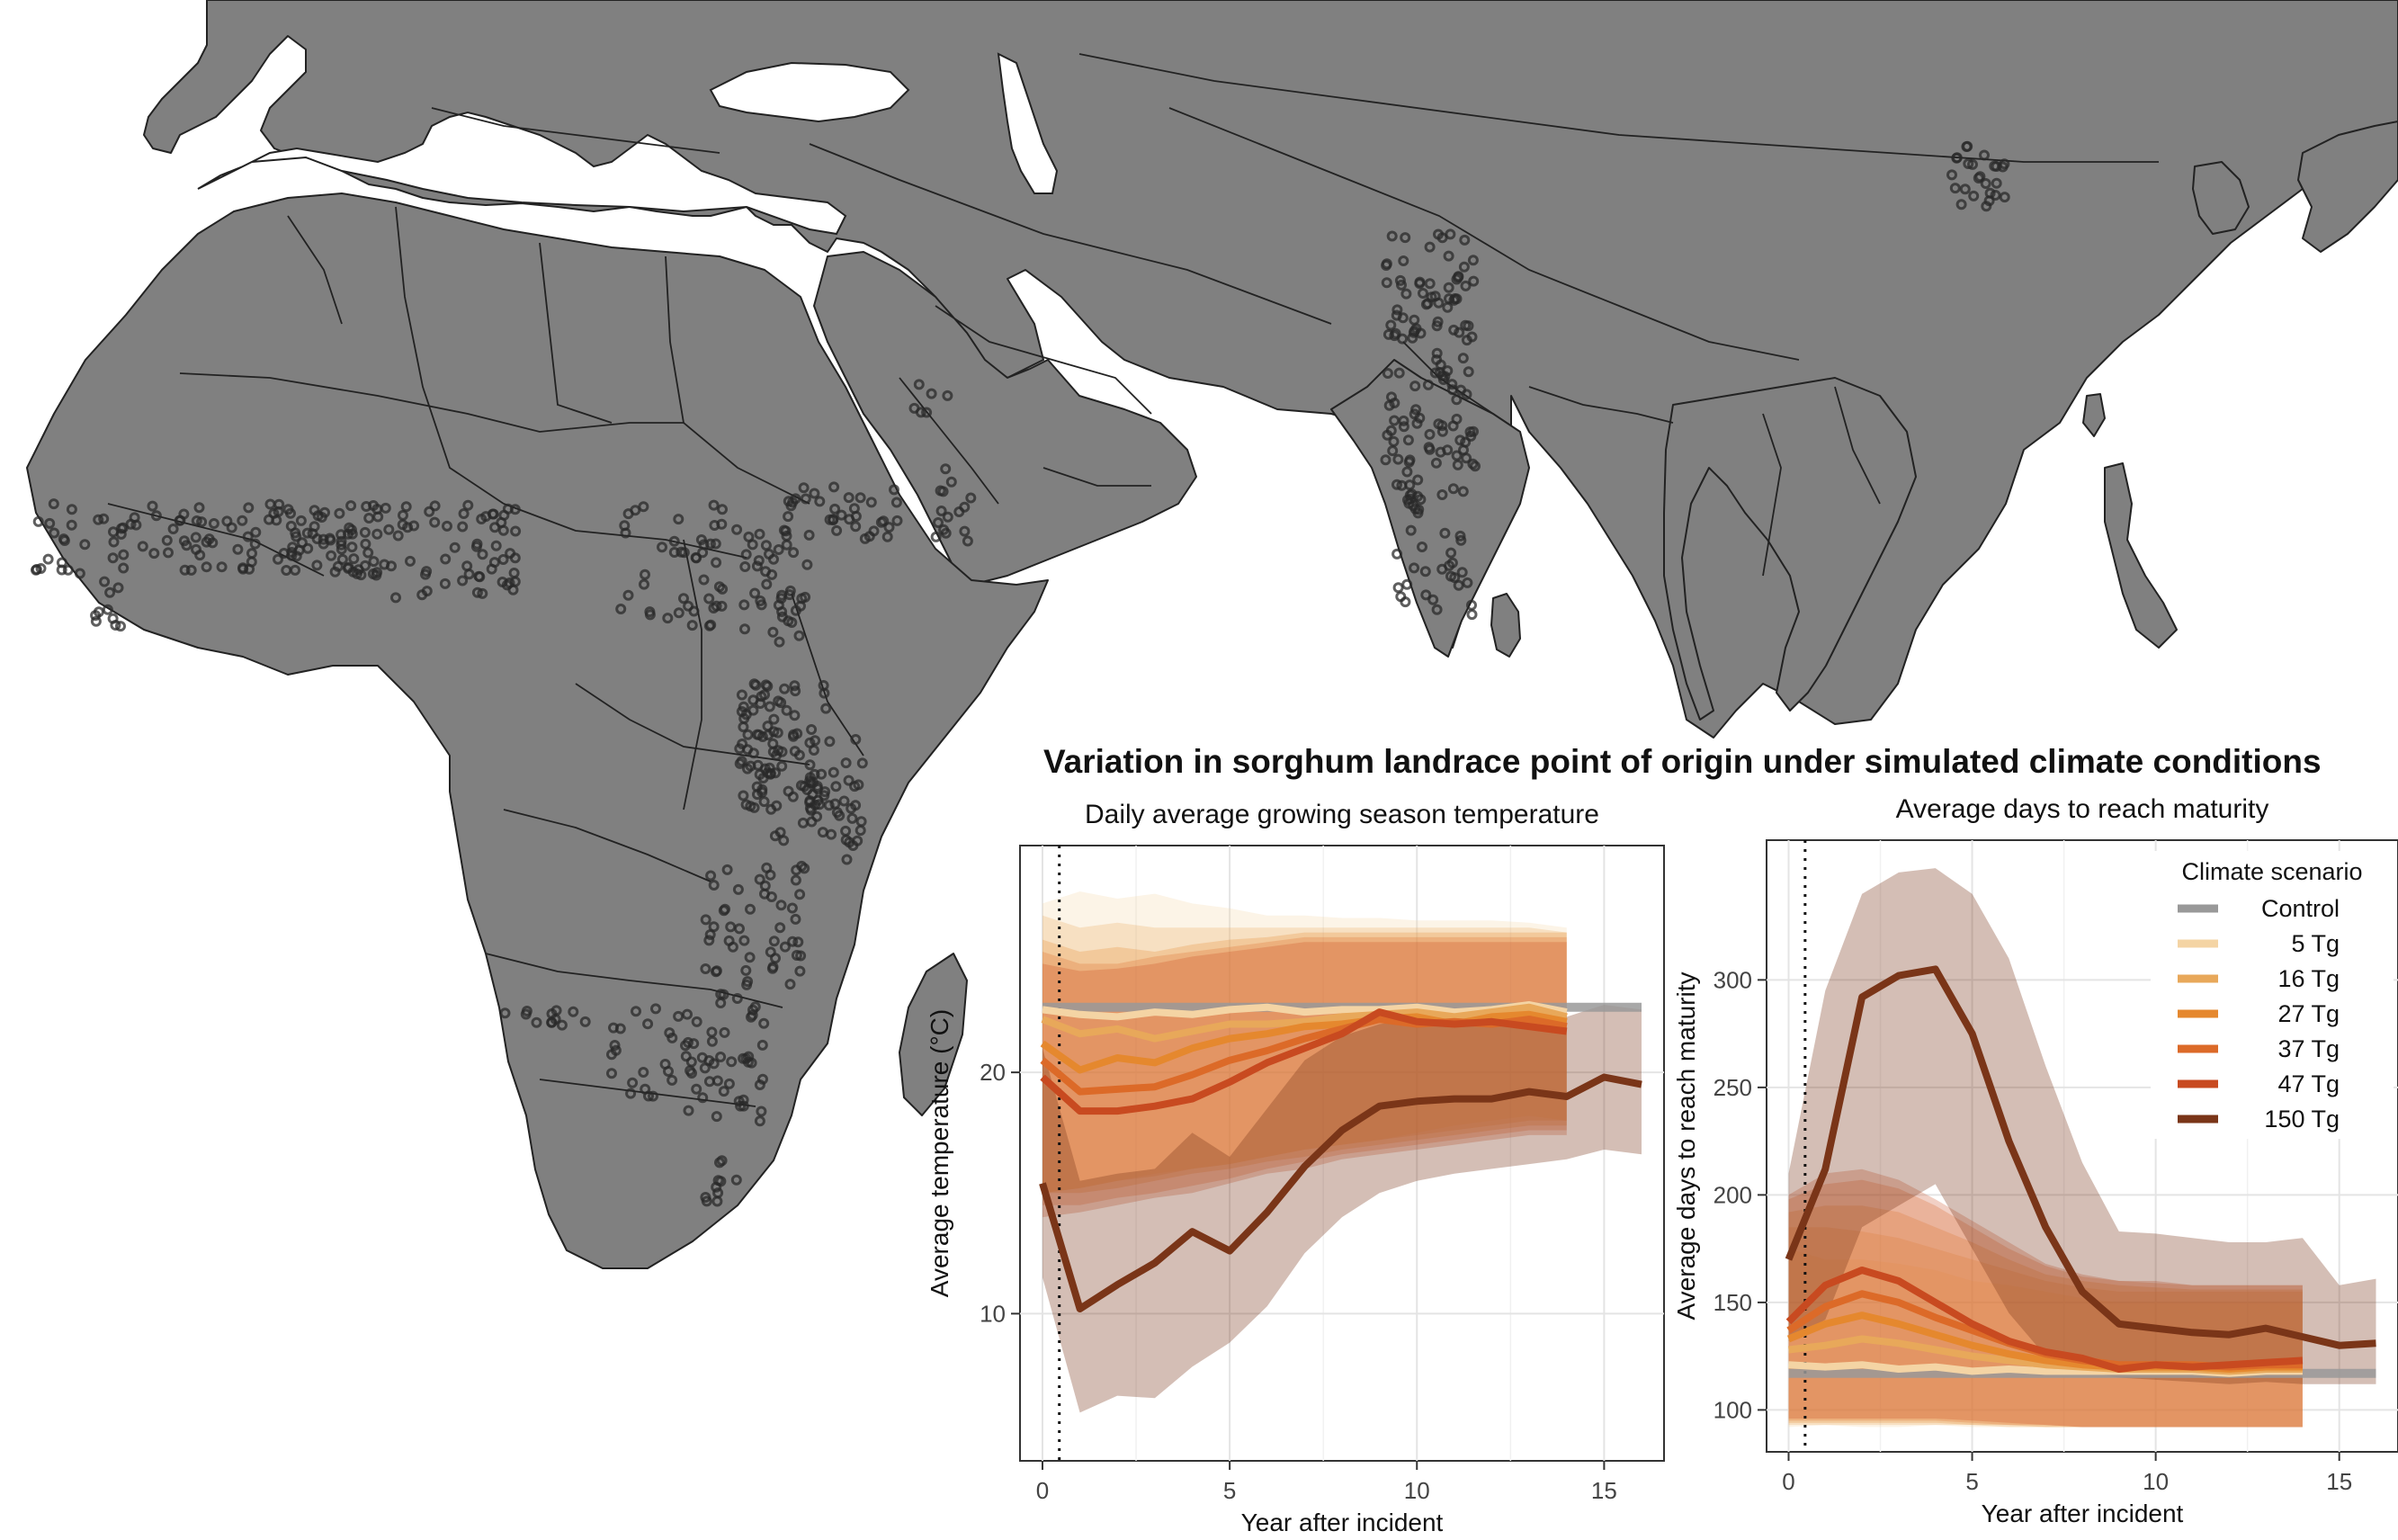  Describe the element at coordinates (2094, 415) in the screenshot. I see `land-taiwan` at that location.